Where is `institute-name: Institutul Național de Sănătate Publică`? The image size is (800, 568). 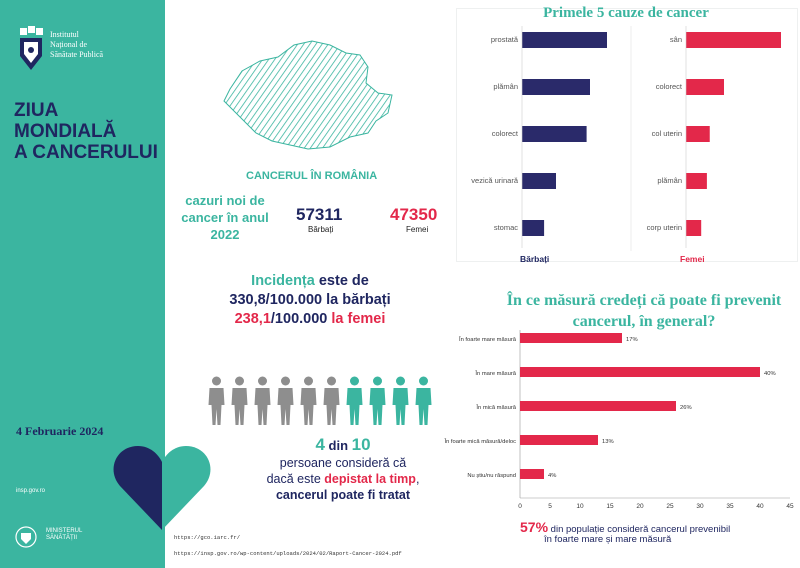
institute-name: Institutul Național de Sănătate Publică is located at coordinates (77, 44).